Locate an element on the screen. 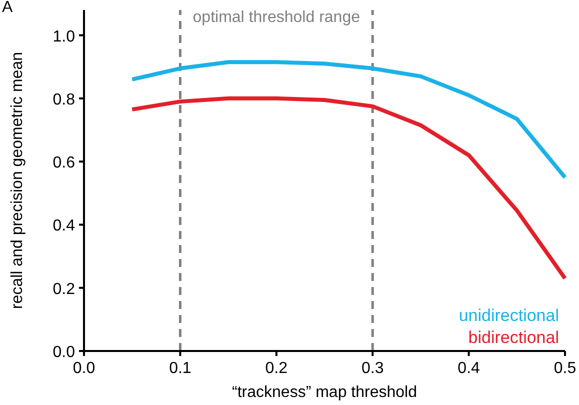 This screenshot has width=579, height=405. text: A is located at coordinates (7, 8).